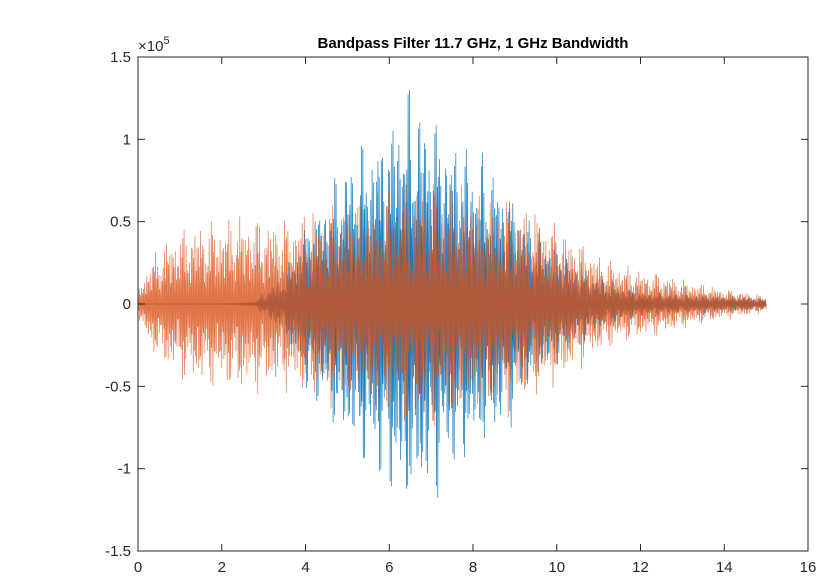  Describe the element at coordinates (120, 222) in the screenshot. I see `y-tick-label: 0.5` at that location.